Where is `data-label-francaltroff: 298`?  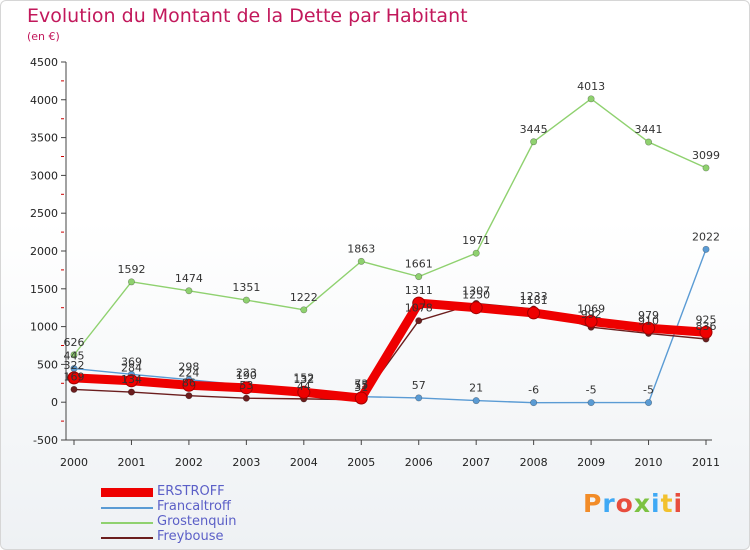 data-label-francaltroff: 298 is located at coordinates (188, 367).